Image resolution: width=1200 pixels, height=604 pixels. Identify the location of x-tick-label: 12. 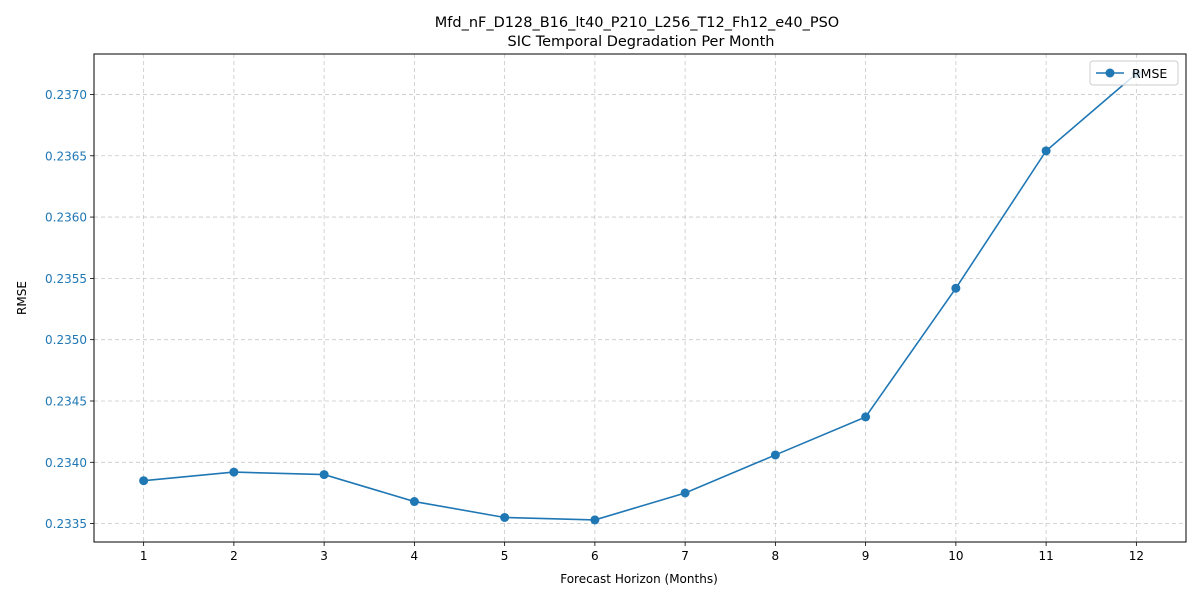
(1136, 556).